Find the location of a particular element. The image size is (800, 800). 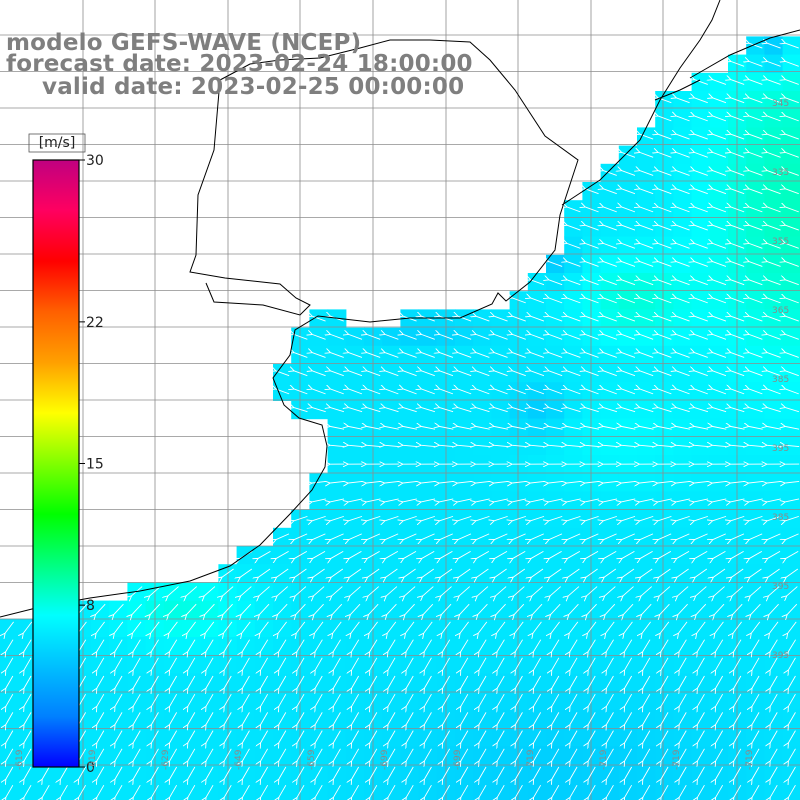

right-edge-label: 355 is located at coordinates (780, 242).